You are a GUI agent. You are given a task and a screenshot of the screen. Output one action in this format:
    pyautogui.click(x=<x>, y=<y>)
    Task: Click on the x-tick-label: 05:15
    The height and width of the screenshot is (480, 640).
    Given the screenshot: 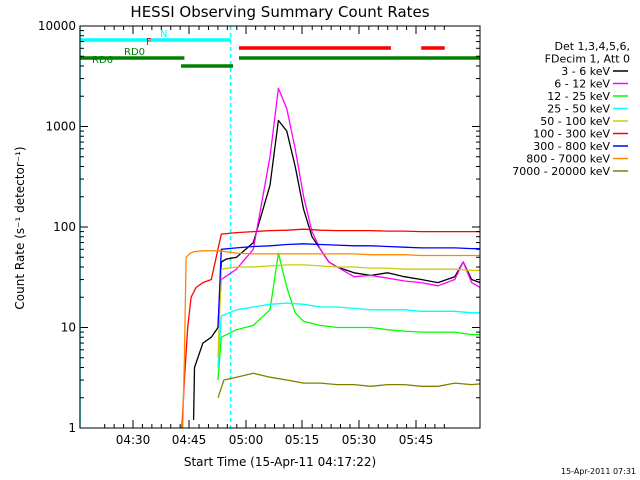 What is the action you would take?
    pyautogui.click(x=302, y=440)
    